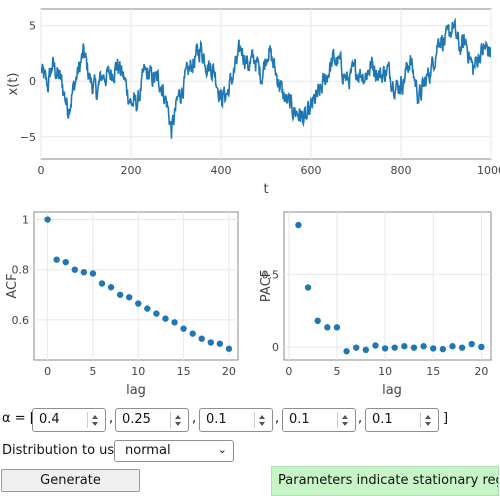  What do you see at coordinates (390, 288) in the screenshot?
I see `pacf-points` at bounding box center [390, 288].